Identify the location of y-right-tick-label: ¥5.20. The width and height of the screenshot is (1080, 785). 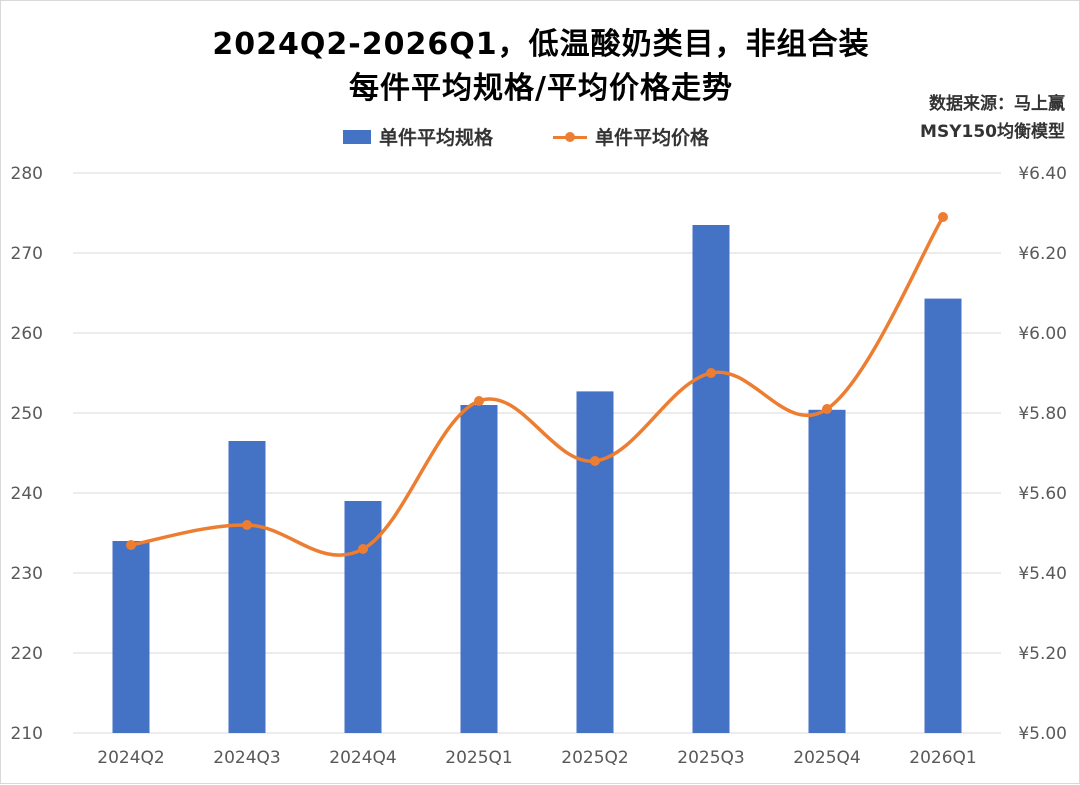
(1042, 654).